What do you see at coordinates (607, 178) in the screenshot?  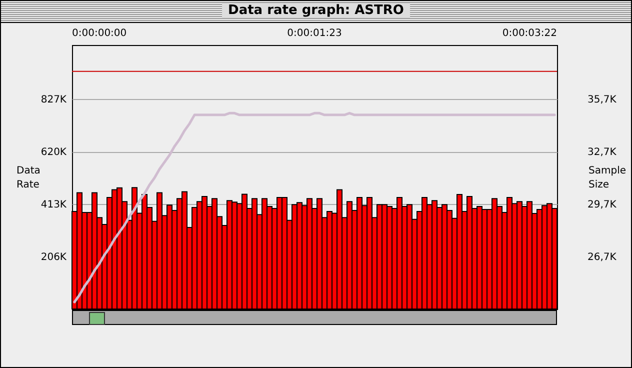 I see `y2-axis-title: Sample Size` at bounding box center [607, 178].